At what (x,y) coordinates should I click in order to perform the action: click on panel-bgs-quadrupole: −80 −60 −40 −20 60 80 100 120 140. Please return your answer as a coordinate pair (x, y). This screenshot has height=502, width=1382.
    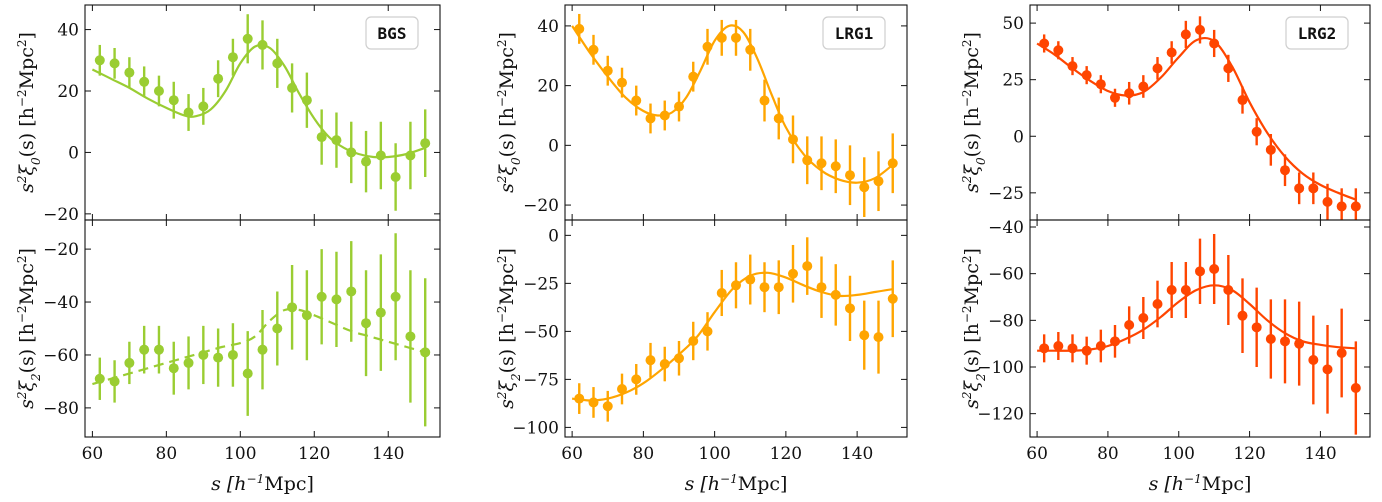
    Looking at the image, I should click on (242, 341).